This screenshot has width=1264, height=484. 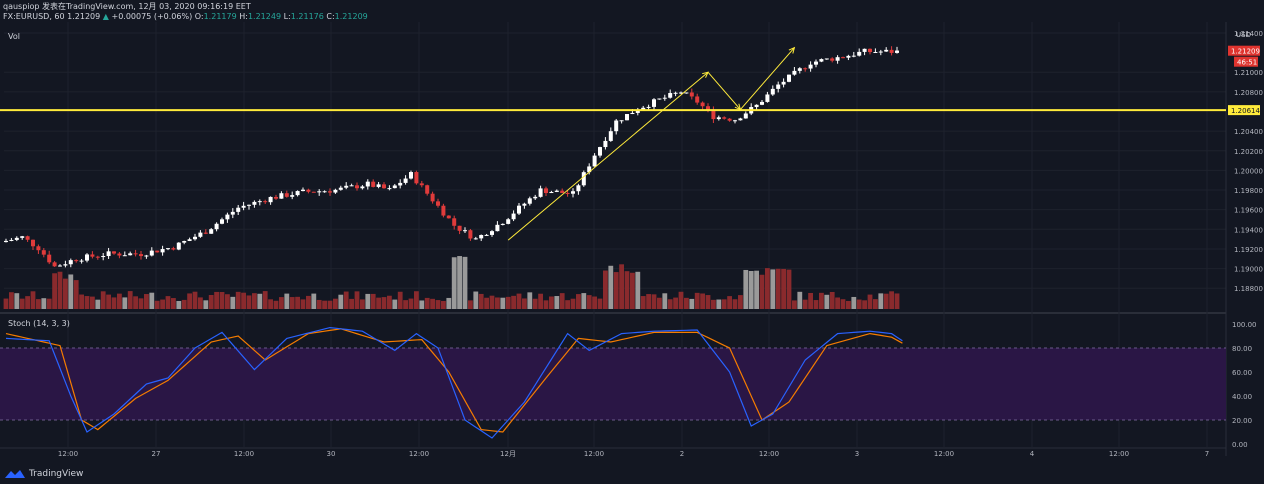 I want to click on stoch-tick: 0.00, so click(x=1240, y=445).